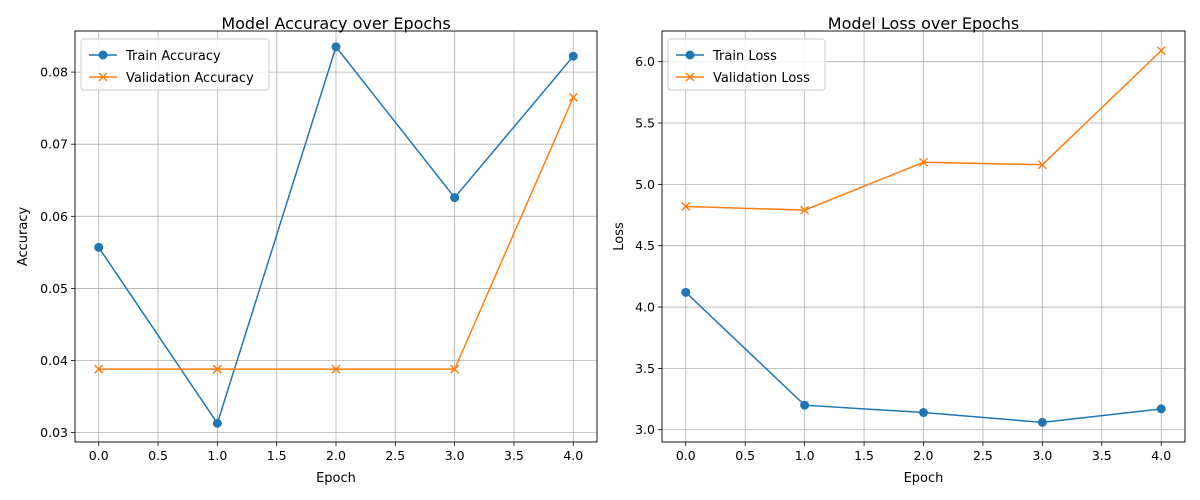 The width and height of the screenshot is (1200, 500). Describe the element at coordinates (645, 429) in the screenshot. I see `loss-y-tick-label: 3.0` at that location.